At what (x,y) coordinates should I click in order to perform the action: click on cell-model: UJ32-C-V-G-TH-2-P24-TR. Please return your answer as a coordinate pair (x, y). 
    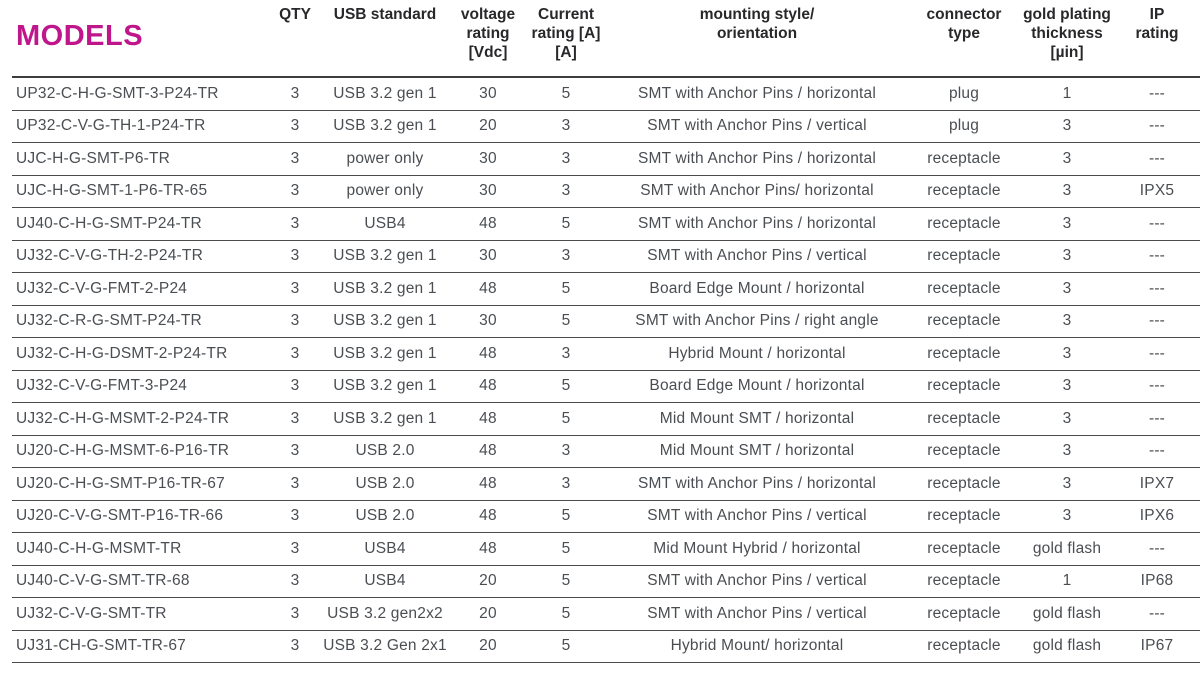
    Looking at the image, I should click on (141, 256).